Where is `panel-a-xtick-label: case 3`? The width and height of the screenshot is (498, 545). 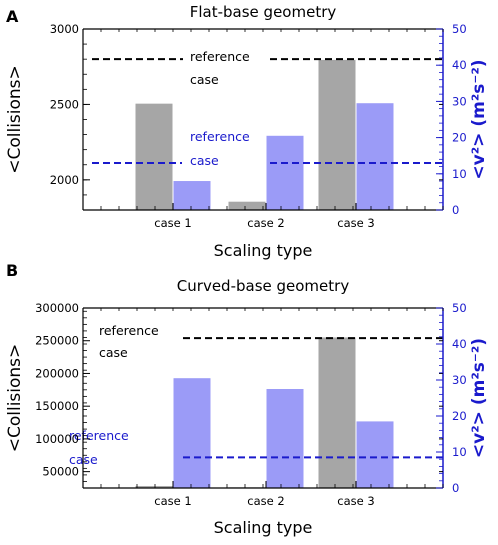 panel-a-xtick-label: case 3 is located at coordinates (355, 223).